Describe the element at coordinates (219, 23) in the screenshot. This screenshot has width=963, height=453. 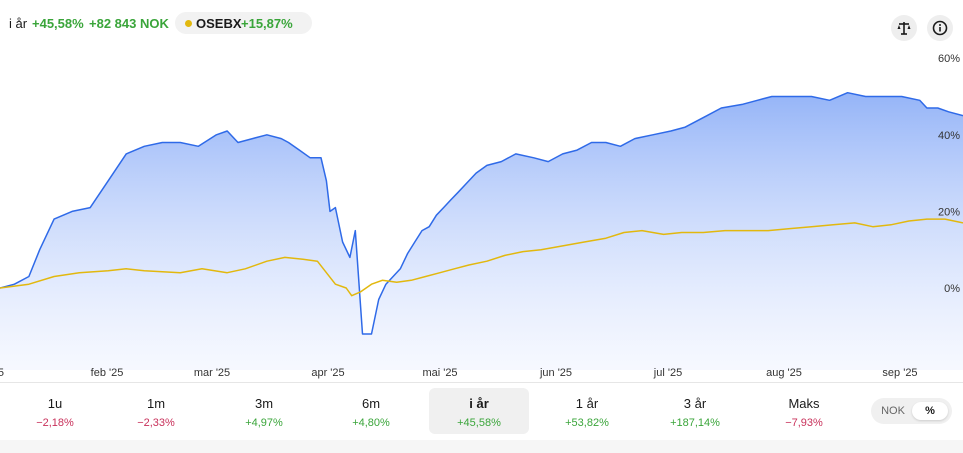
I see `benchmark-name: OSEBX` at that location.